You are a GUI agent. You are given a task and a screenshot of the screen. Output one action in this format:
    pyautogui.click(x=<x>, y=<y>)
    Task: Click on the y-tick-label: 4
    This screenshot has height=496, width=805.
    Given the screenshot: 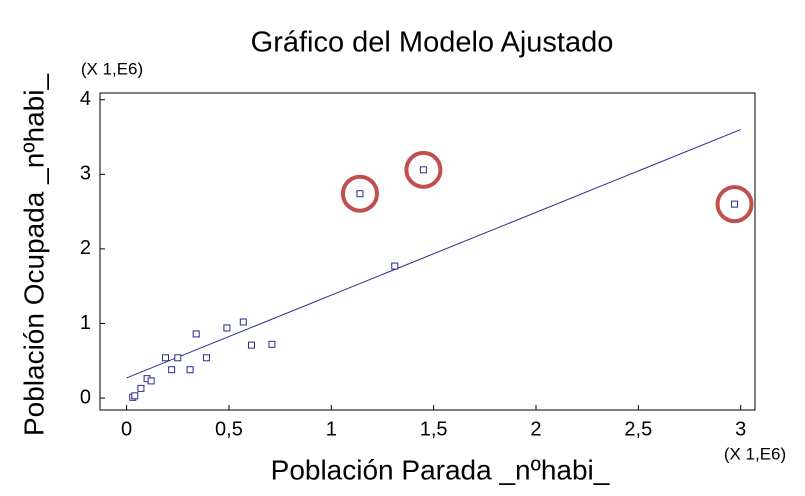 What is the action you would take?
    pyautogui.click(x=85, y=99)
    